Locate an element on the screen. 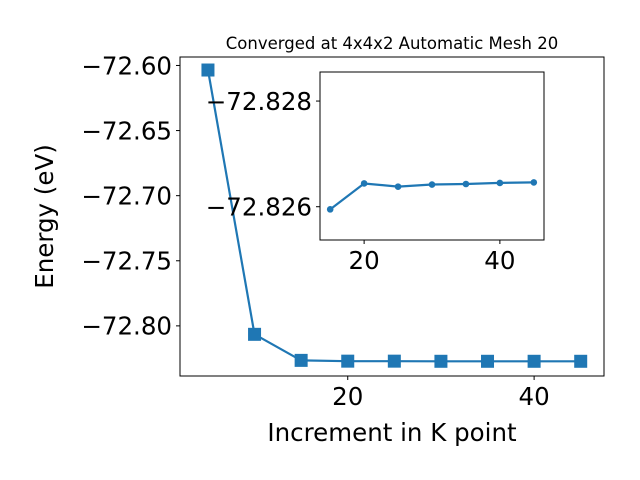  inset-x-tick-label: 40 is located at coordinates (499, 260).